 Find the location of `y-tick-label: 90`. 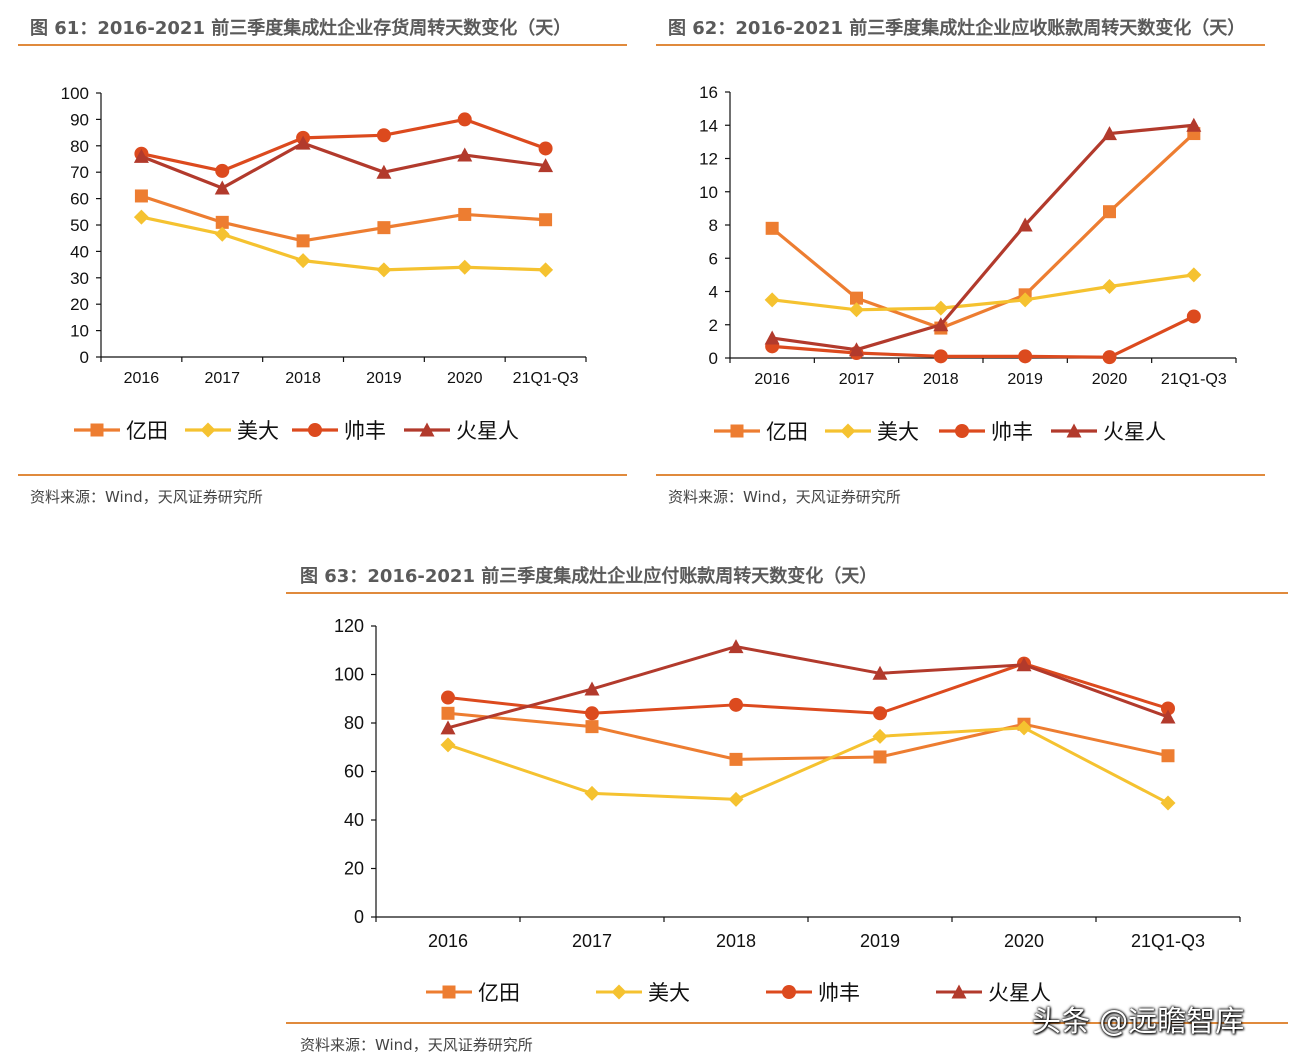

y-tick-label: 90 is located at coordinates (79, 119).